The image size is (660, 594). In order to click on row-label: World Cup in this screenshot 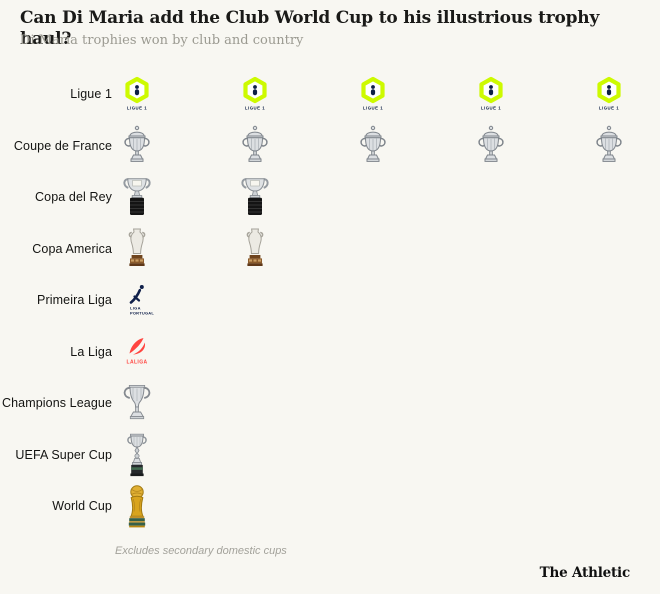, I will do `click(82, 506)`.